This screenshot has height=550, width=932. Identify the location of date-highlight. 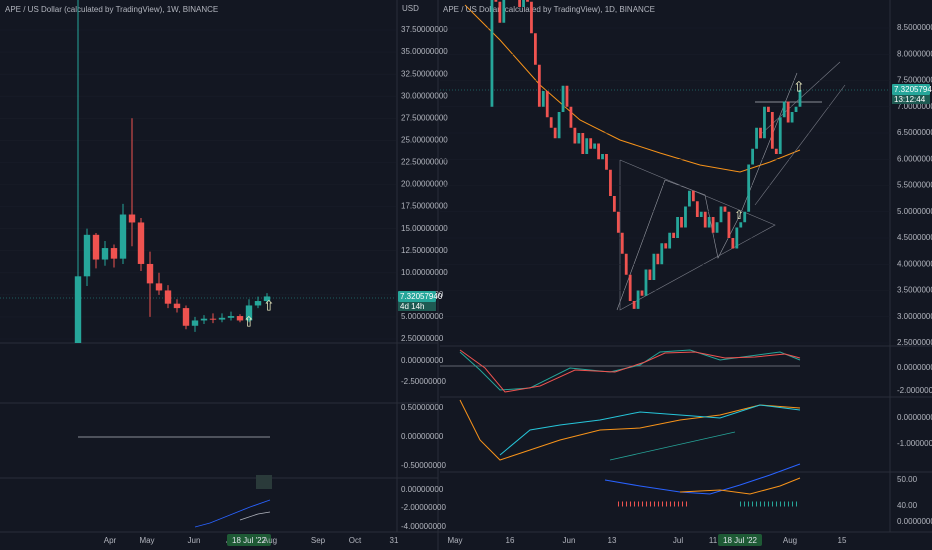
(740, 540).